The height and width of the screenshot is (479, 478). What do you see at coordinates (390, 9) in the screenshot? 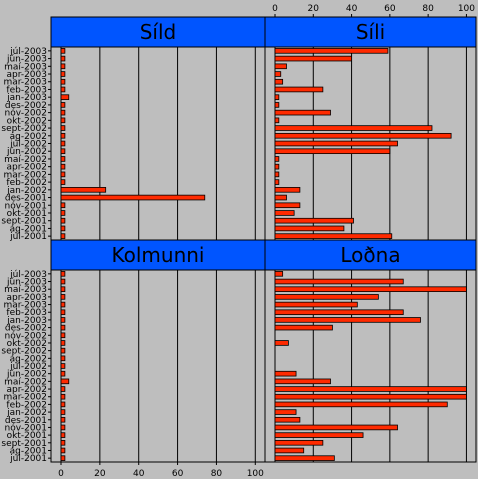
I see `x-tick-label: 60` at bounding box center [390, 9].